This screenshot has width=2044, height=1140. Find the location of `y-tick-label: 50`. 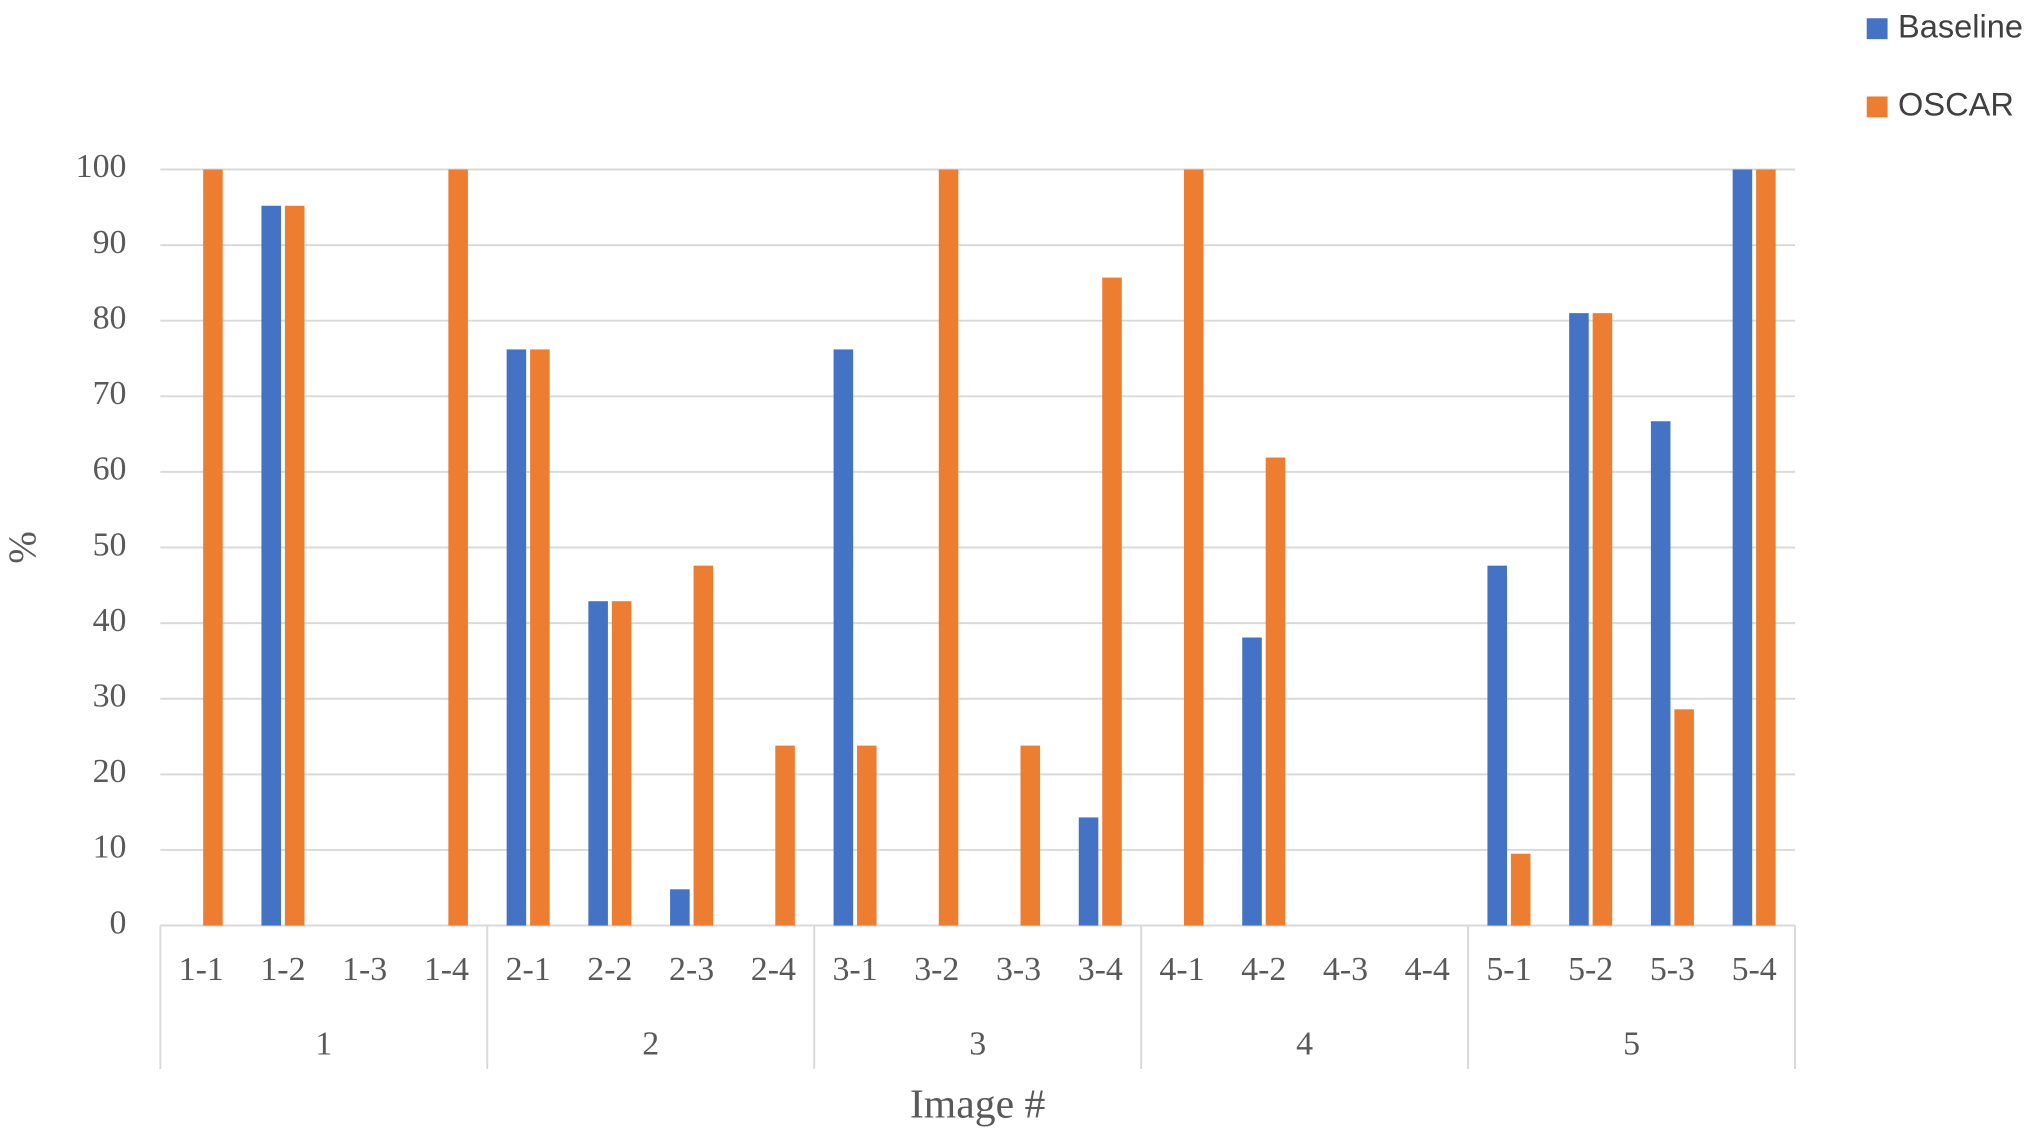

y-tick-label: 50 is located at coordinates (110, 544).